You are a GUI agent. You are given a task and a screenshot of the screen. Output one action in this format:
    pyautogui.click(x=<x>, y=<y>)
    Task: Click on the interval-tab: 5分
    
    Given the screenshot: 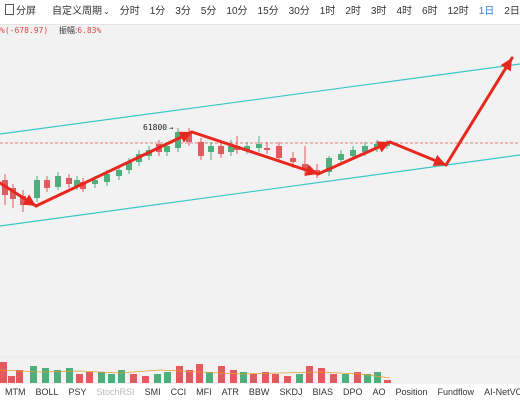 What is the action you would take?
    pyautogui.click(x=208, y=11)
    